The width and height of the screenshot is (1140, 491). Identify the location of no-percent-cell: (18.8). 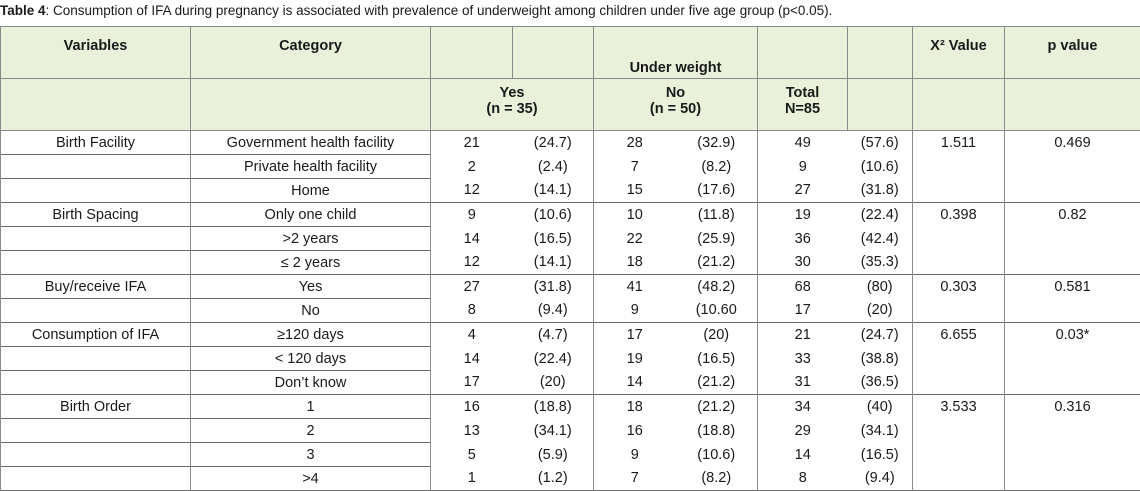
(717, 431).